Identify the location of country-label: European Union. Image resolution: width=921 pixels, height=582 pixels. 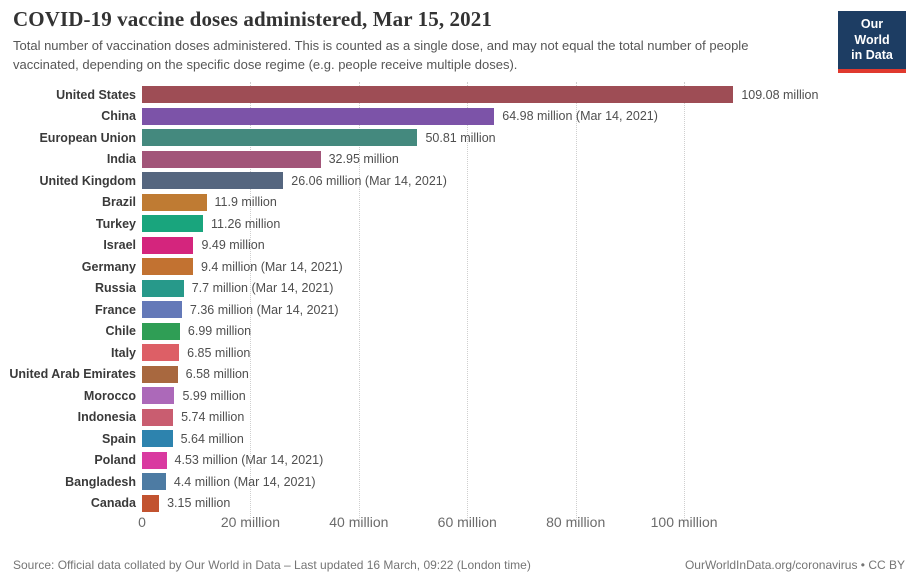
(87, 137).